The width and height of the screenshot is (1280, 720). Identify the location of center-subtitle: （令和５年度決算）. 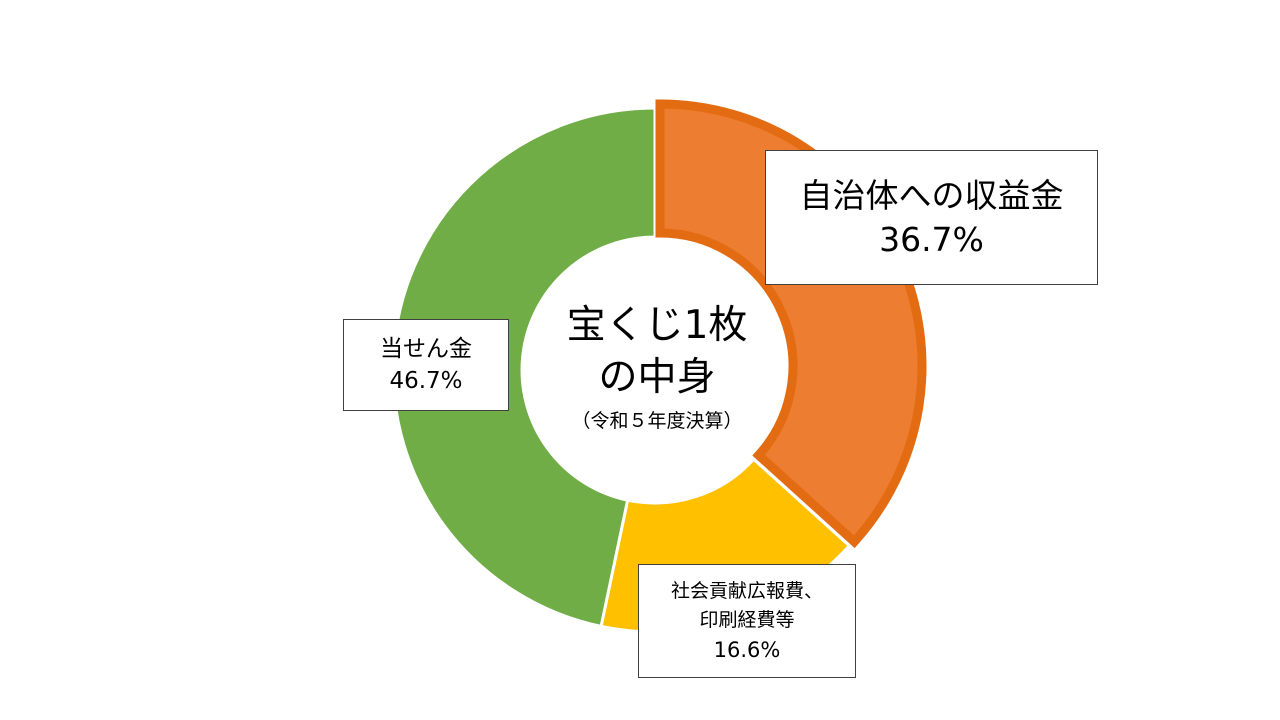
(657, 421).